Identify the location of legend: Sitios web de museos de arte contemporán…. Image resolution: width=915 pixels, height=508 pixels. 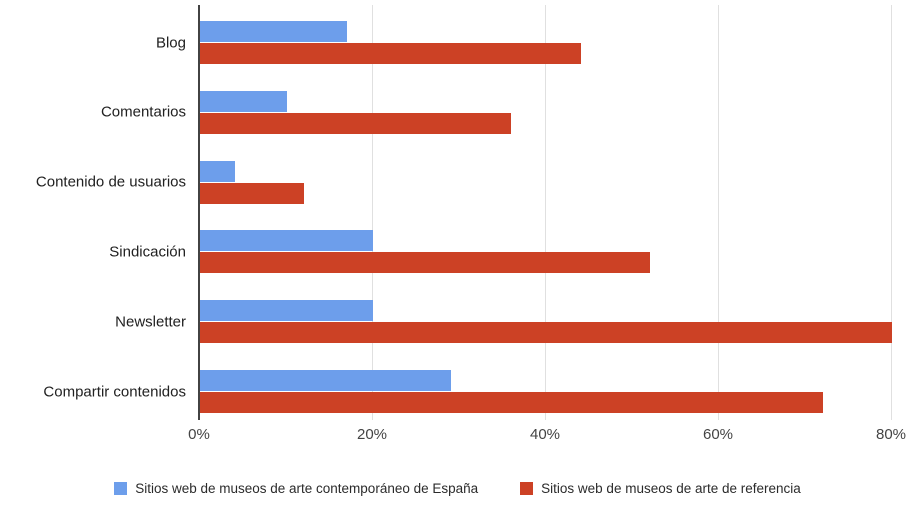
(457, 488).